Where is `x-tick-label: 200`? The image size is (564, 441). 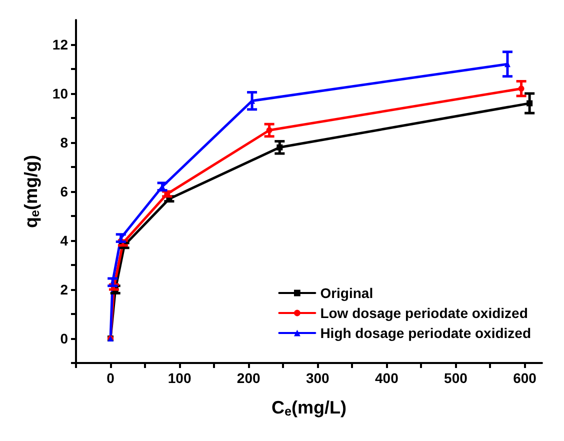
x-tick-label: 200 is located at coordinates (248, 378).